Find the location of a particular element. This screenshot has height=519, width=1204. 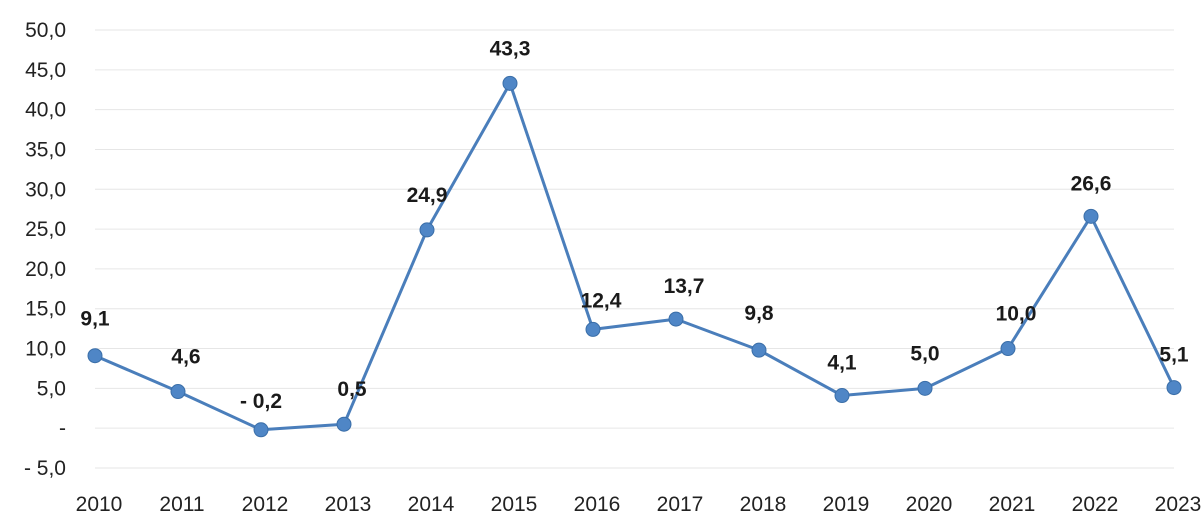

x-tick-label: 2013 is located at coordinates (348, 504).